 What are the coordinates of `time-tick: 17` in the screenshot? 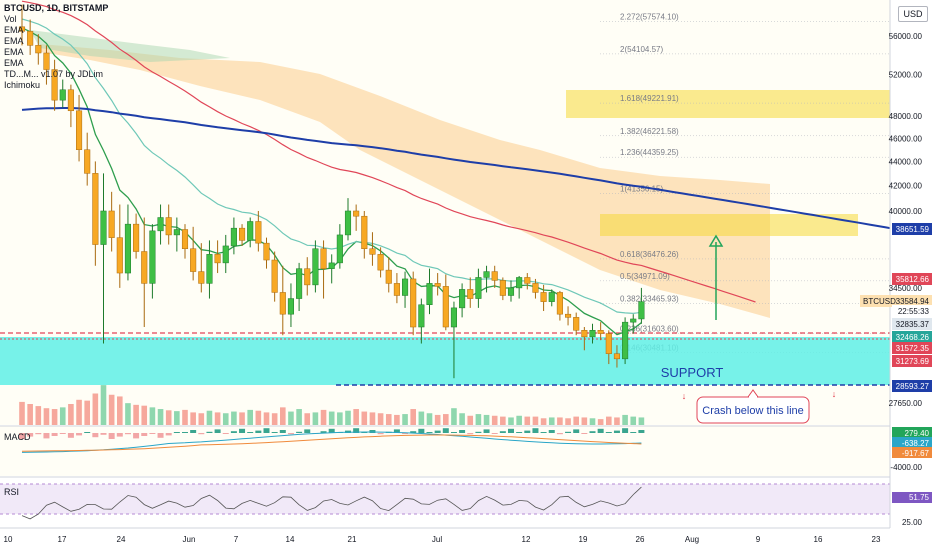 It's located at (62, 539).